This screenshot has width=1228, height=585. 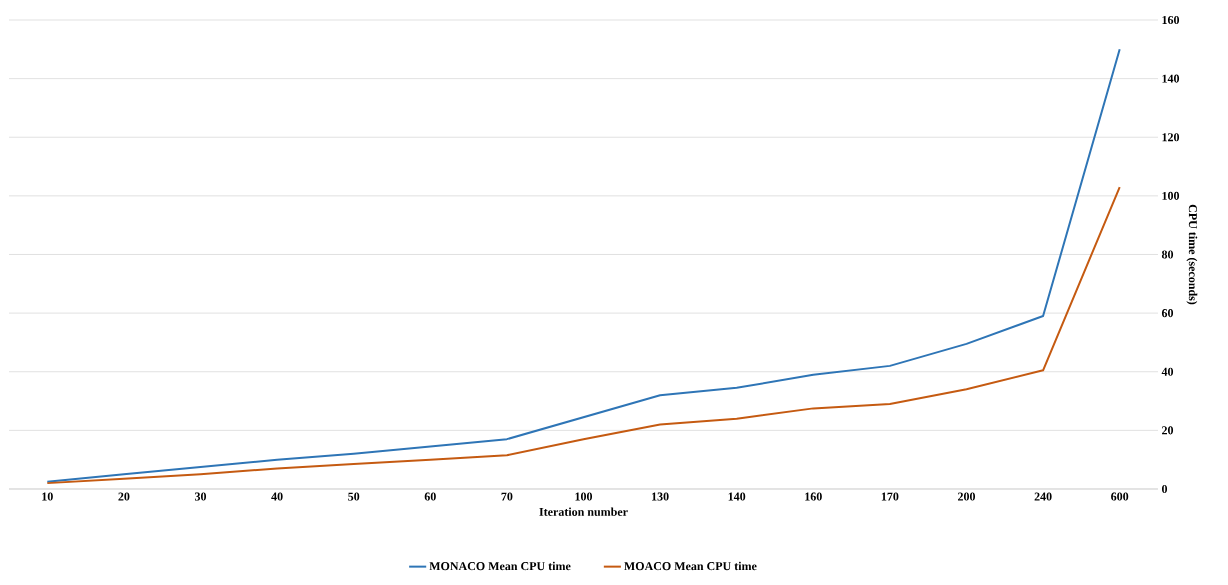 I want to click on y-tick-label: 60, so click(x=1167, y=313).